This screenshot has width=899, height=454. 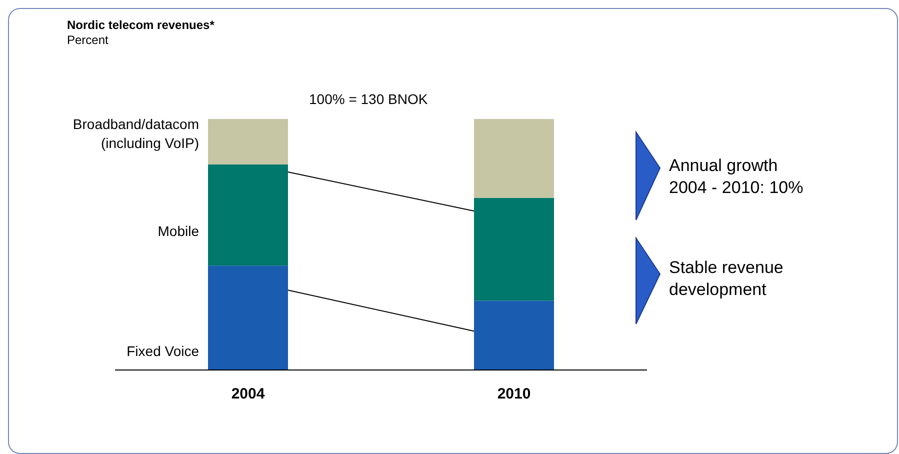 I want to click on text: Stable revenue development, so click(x=726, y=279).